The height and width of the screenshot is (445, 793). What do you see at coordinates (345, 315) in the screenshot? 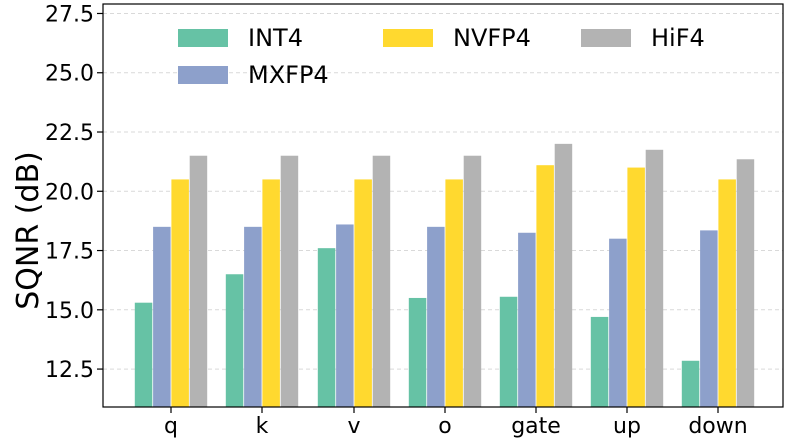
I see `bar-mxfp4-v` at bounding box center [345, 315].